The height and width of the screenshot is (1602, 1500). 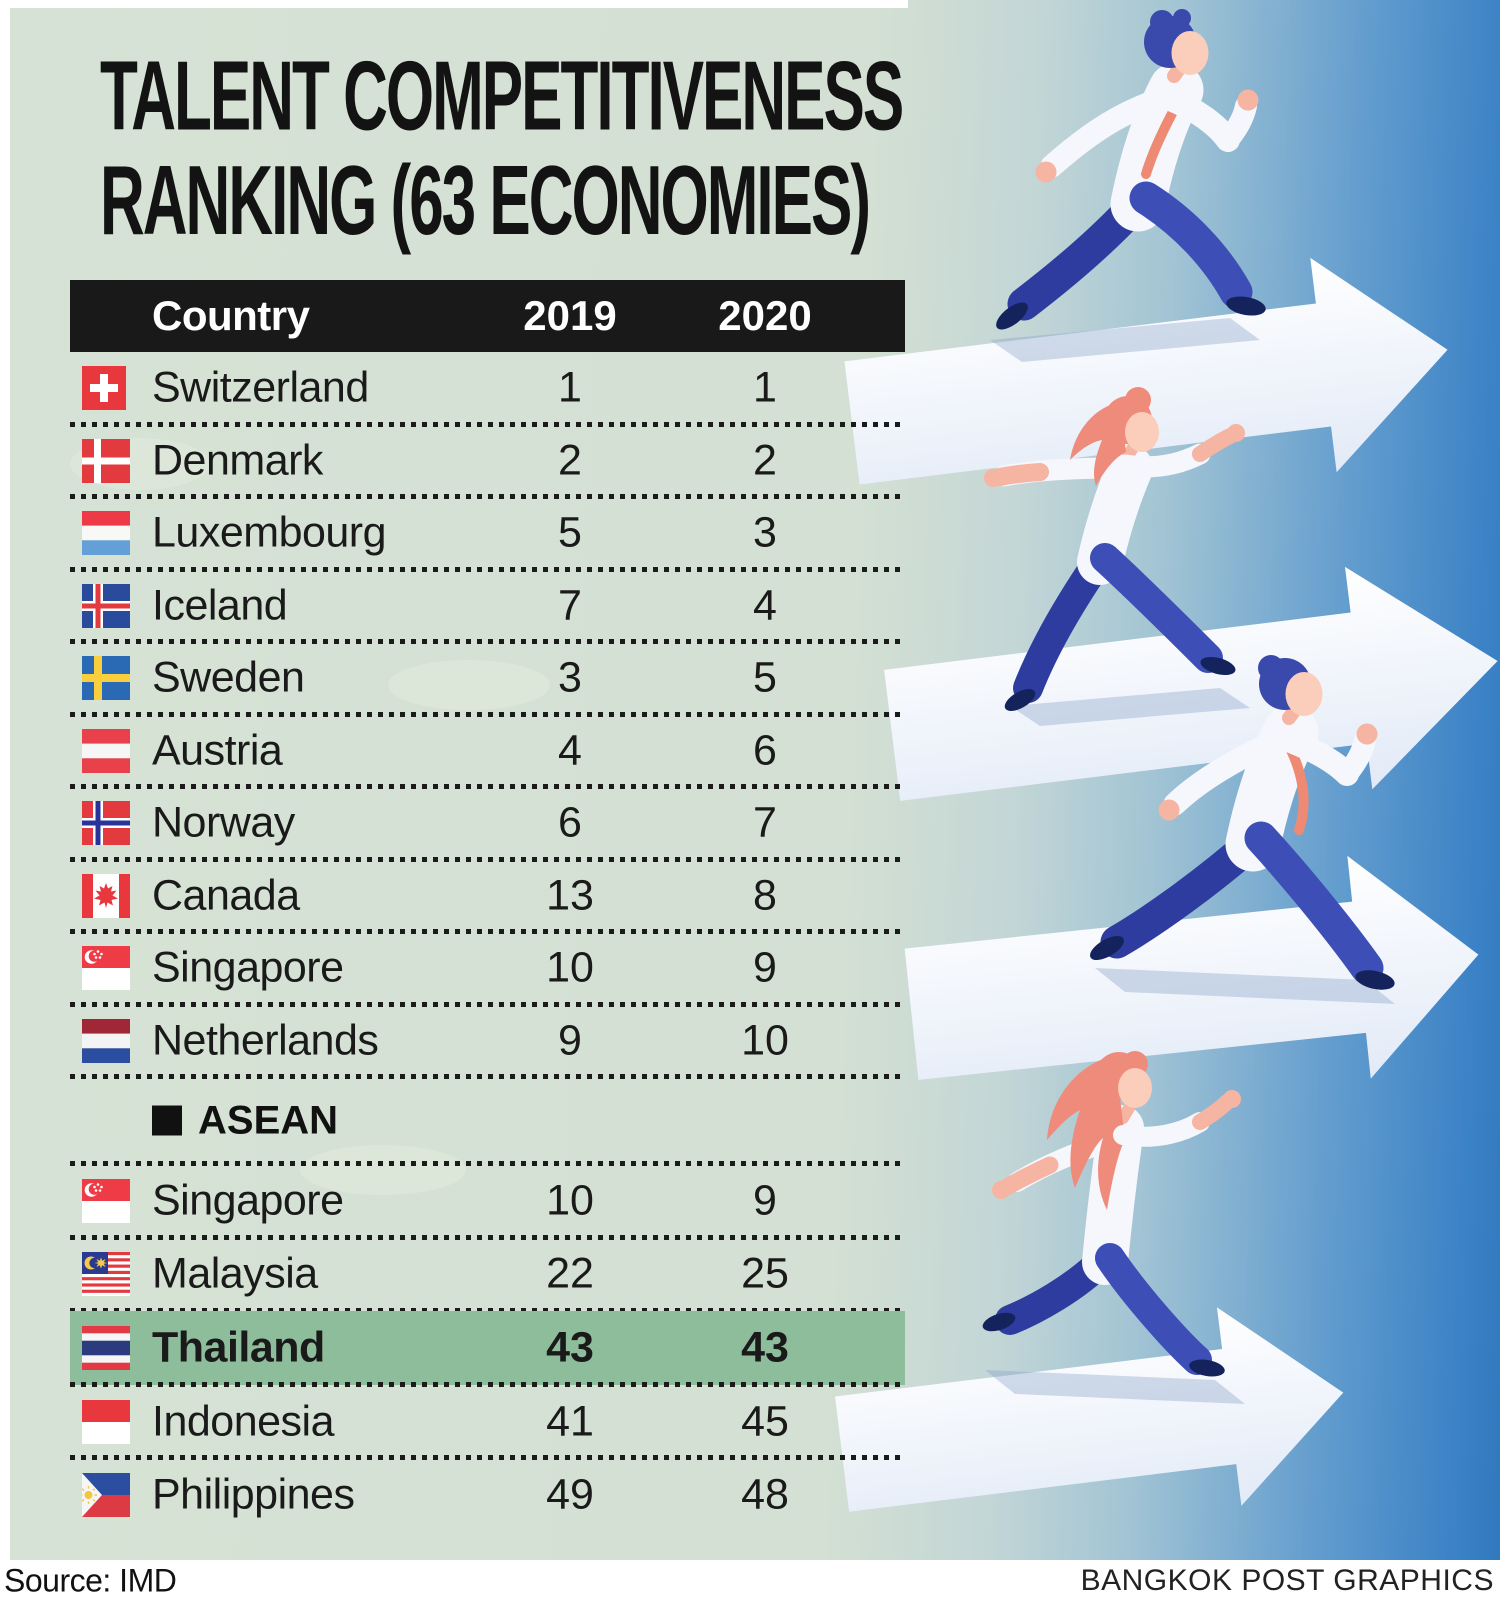 I want to click on austria-flag-icon, so click(x=106, y=750).